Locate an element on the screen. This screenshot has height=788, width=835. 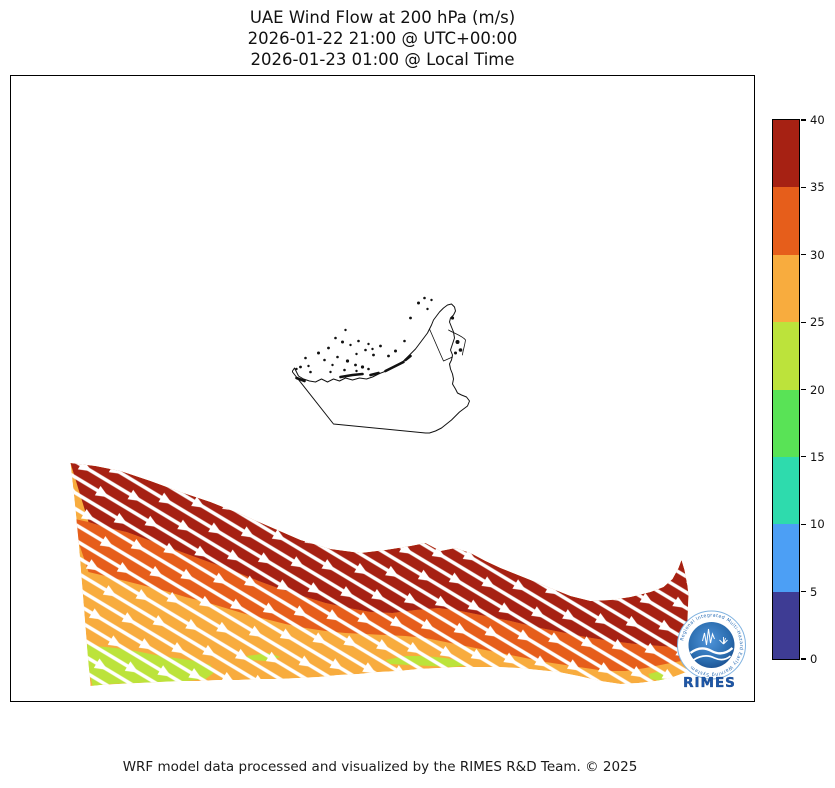
rimes-logo-wave-icon is located at coordinates (711, 651).